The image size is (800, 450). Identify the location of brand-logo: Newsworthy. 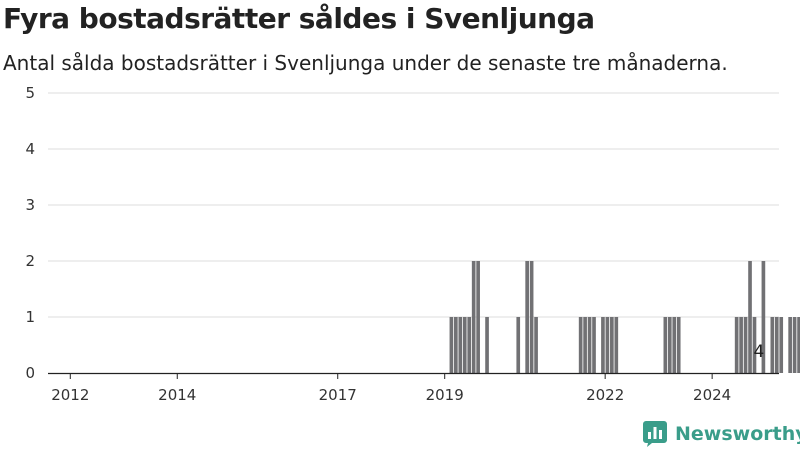
(721, 434).